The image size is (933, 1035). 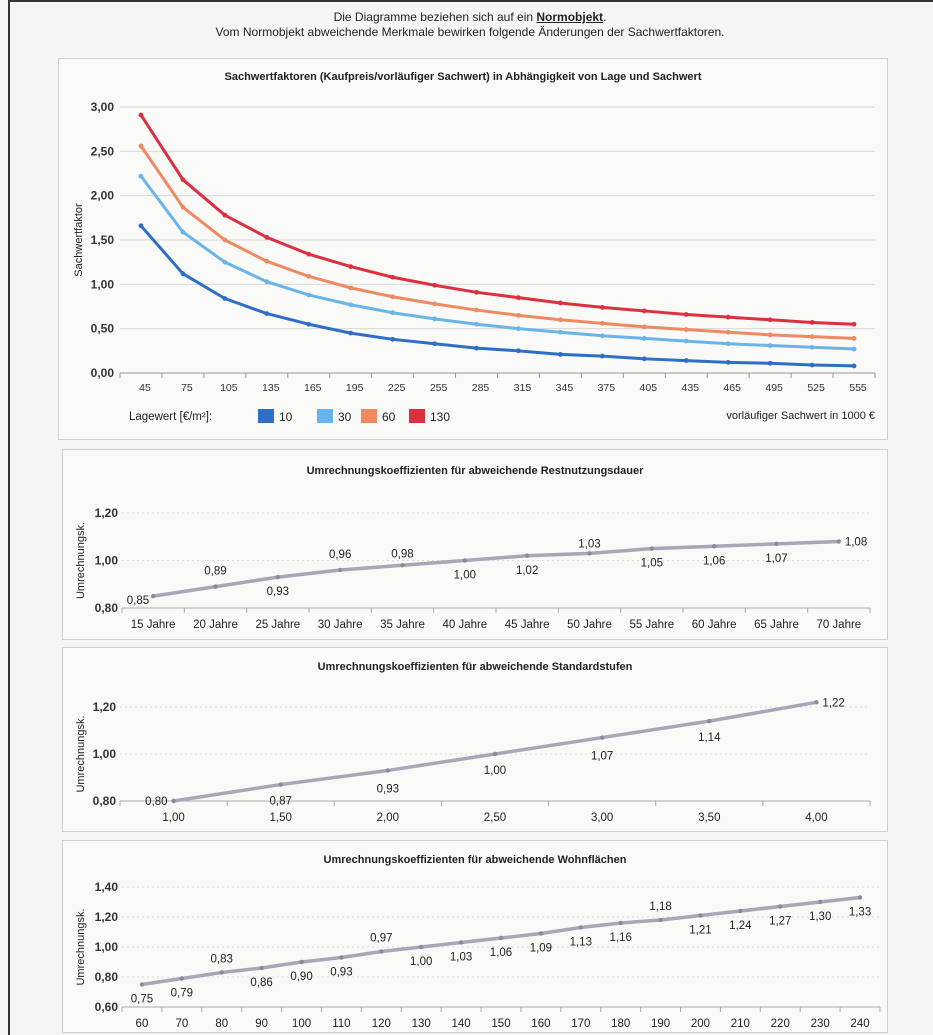 I want to click on chart3-data-label: 1,22, so click(x=833, y=703).